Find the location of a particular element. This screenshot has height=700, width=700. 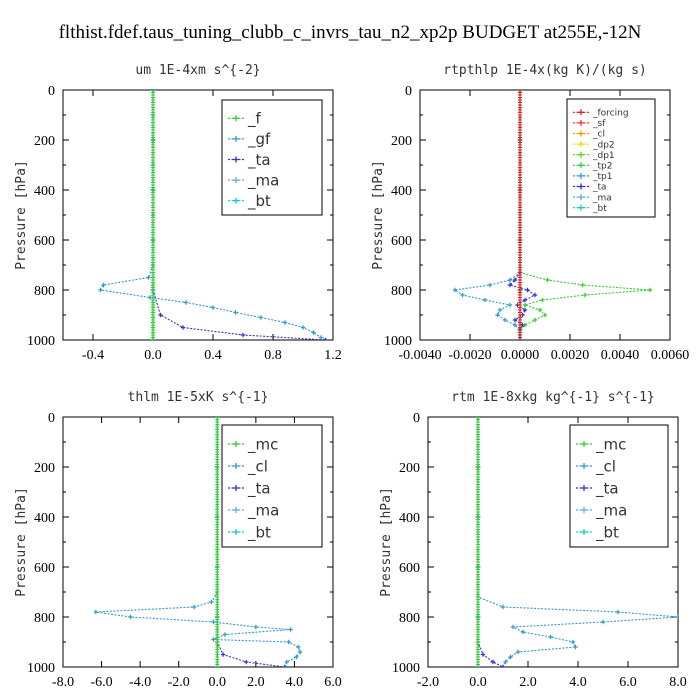

y-tick-label: 200 is located at coordinates (401, 141).